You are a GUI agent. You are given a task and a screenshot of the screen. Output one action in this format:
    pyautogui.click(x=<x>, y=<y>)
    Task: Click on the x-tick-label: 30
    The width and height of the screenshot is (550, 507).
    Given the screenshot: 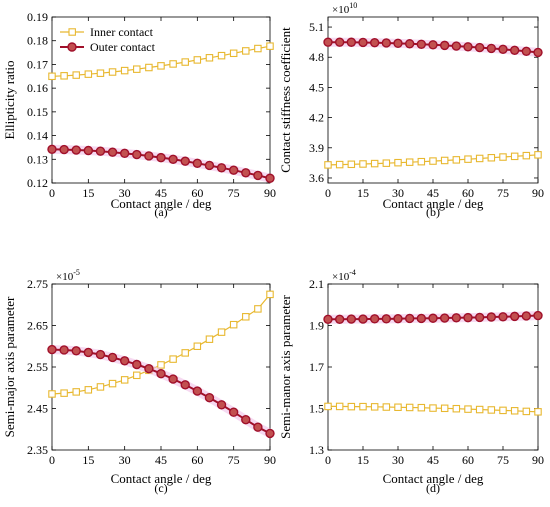 What is the action you would take?
    pyautogui.click(x=398, y=193)
    